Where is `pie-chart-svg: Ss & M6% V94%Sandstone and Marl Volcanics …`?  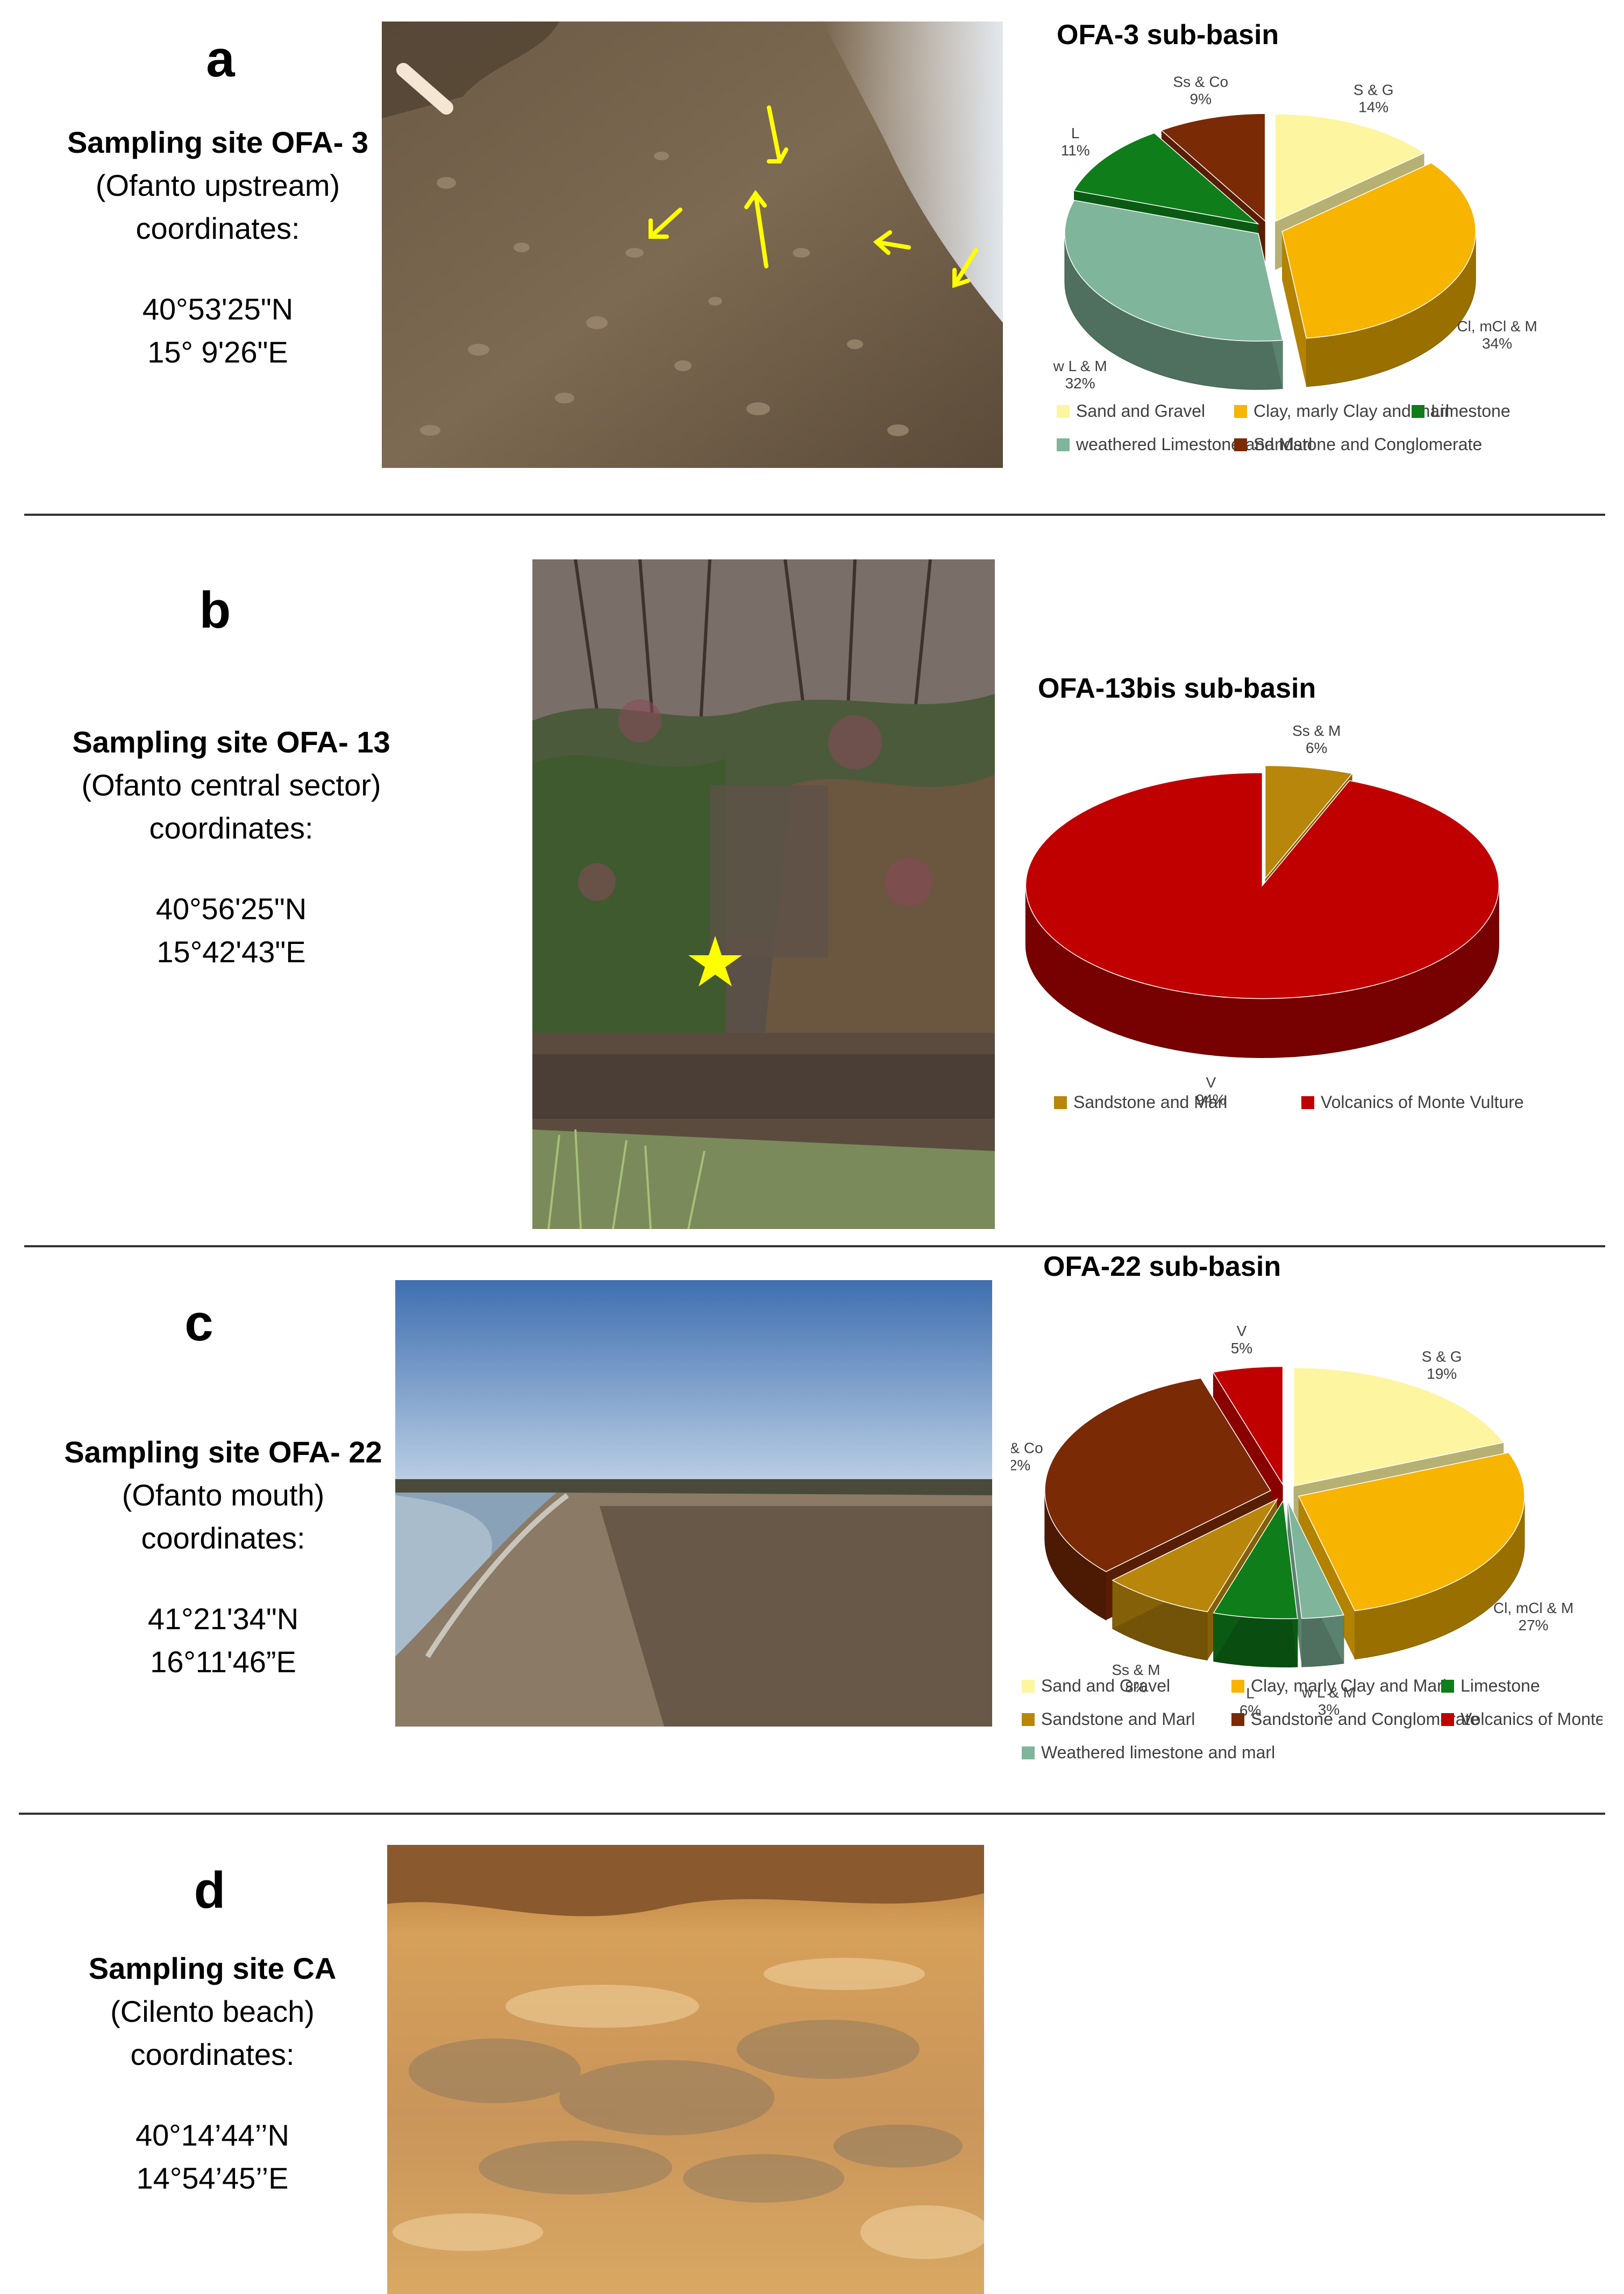 pie-chart-svg: Ss & M6% V94%Sandstone and Marl Volcanics … is located at coordinates (1274, 917).